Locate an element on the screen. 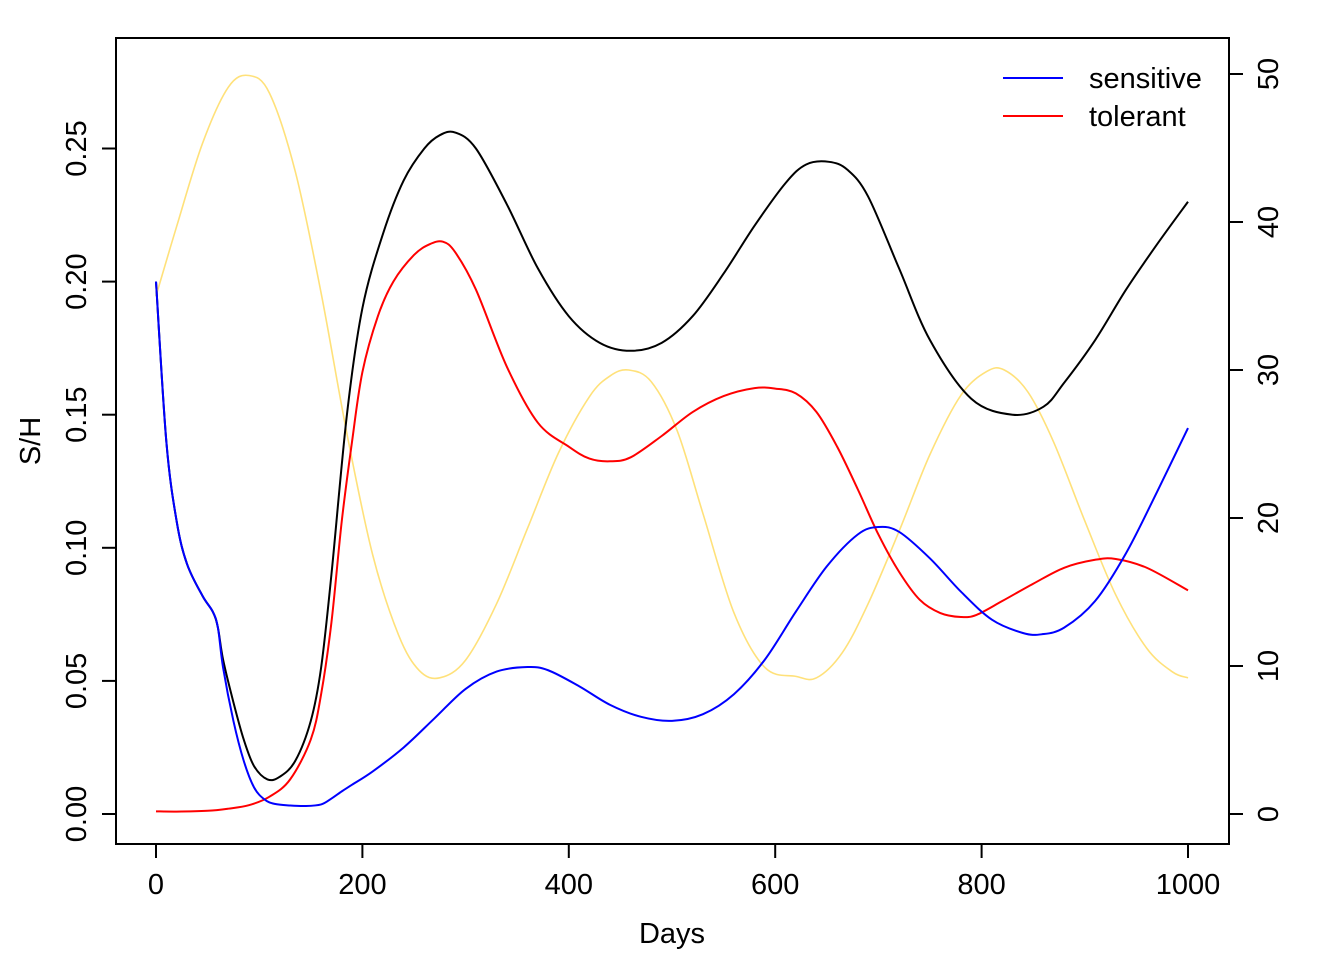 The image size is (1344, 960). legend: sensitive tolerant is located at coordinates (1102, 98).